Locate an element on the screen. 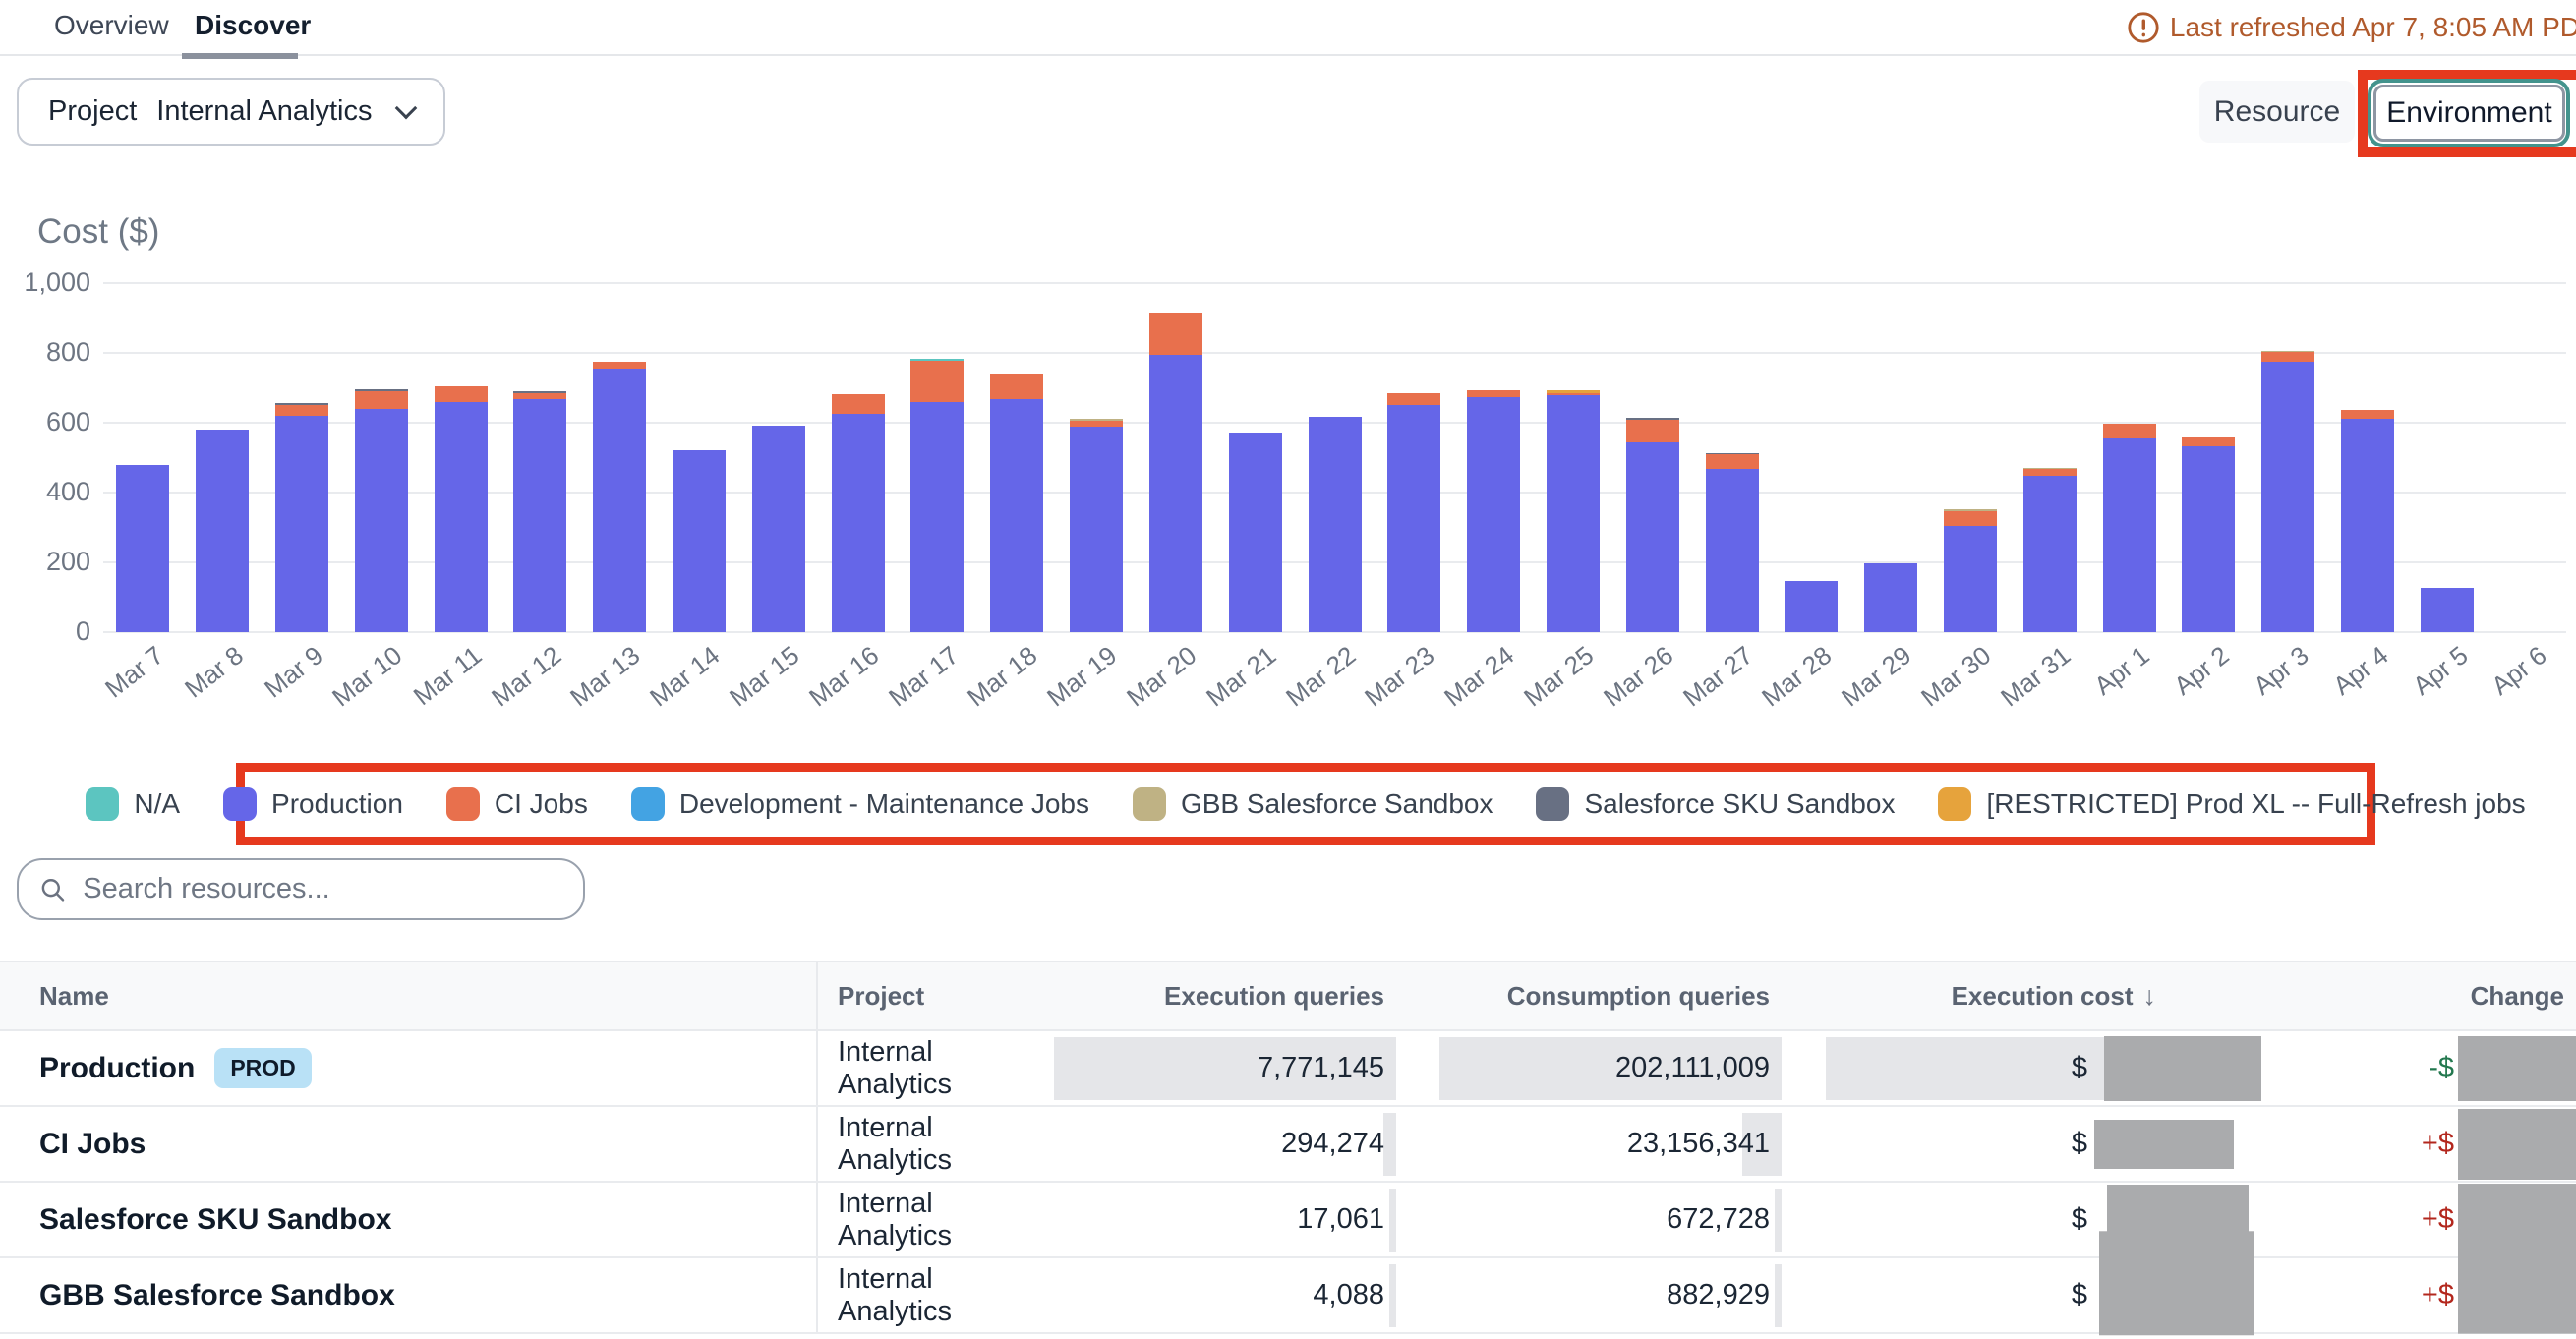  search-icon is located at coordinates (53, 890).